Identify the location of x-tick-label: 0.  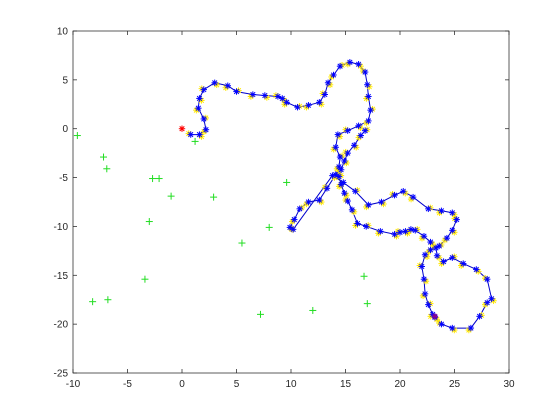
(182, 384).